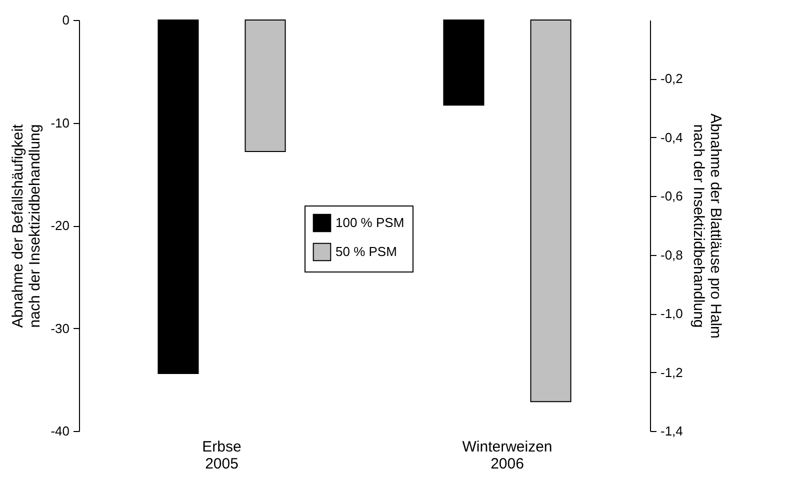 This screenshot has height=483, width=798. I want to click on y-tick-label: 0, so click(66, 20).